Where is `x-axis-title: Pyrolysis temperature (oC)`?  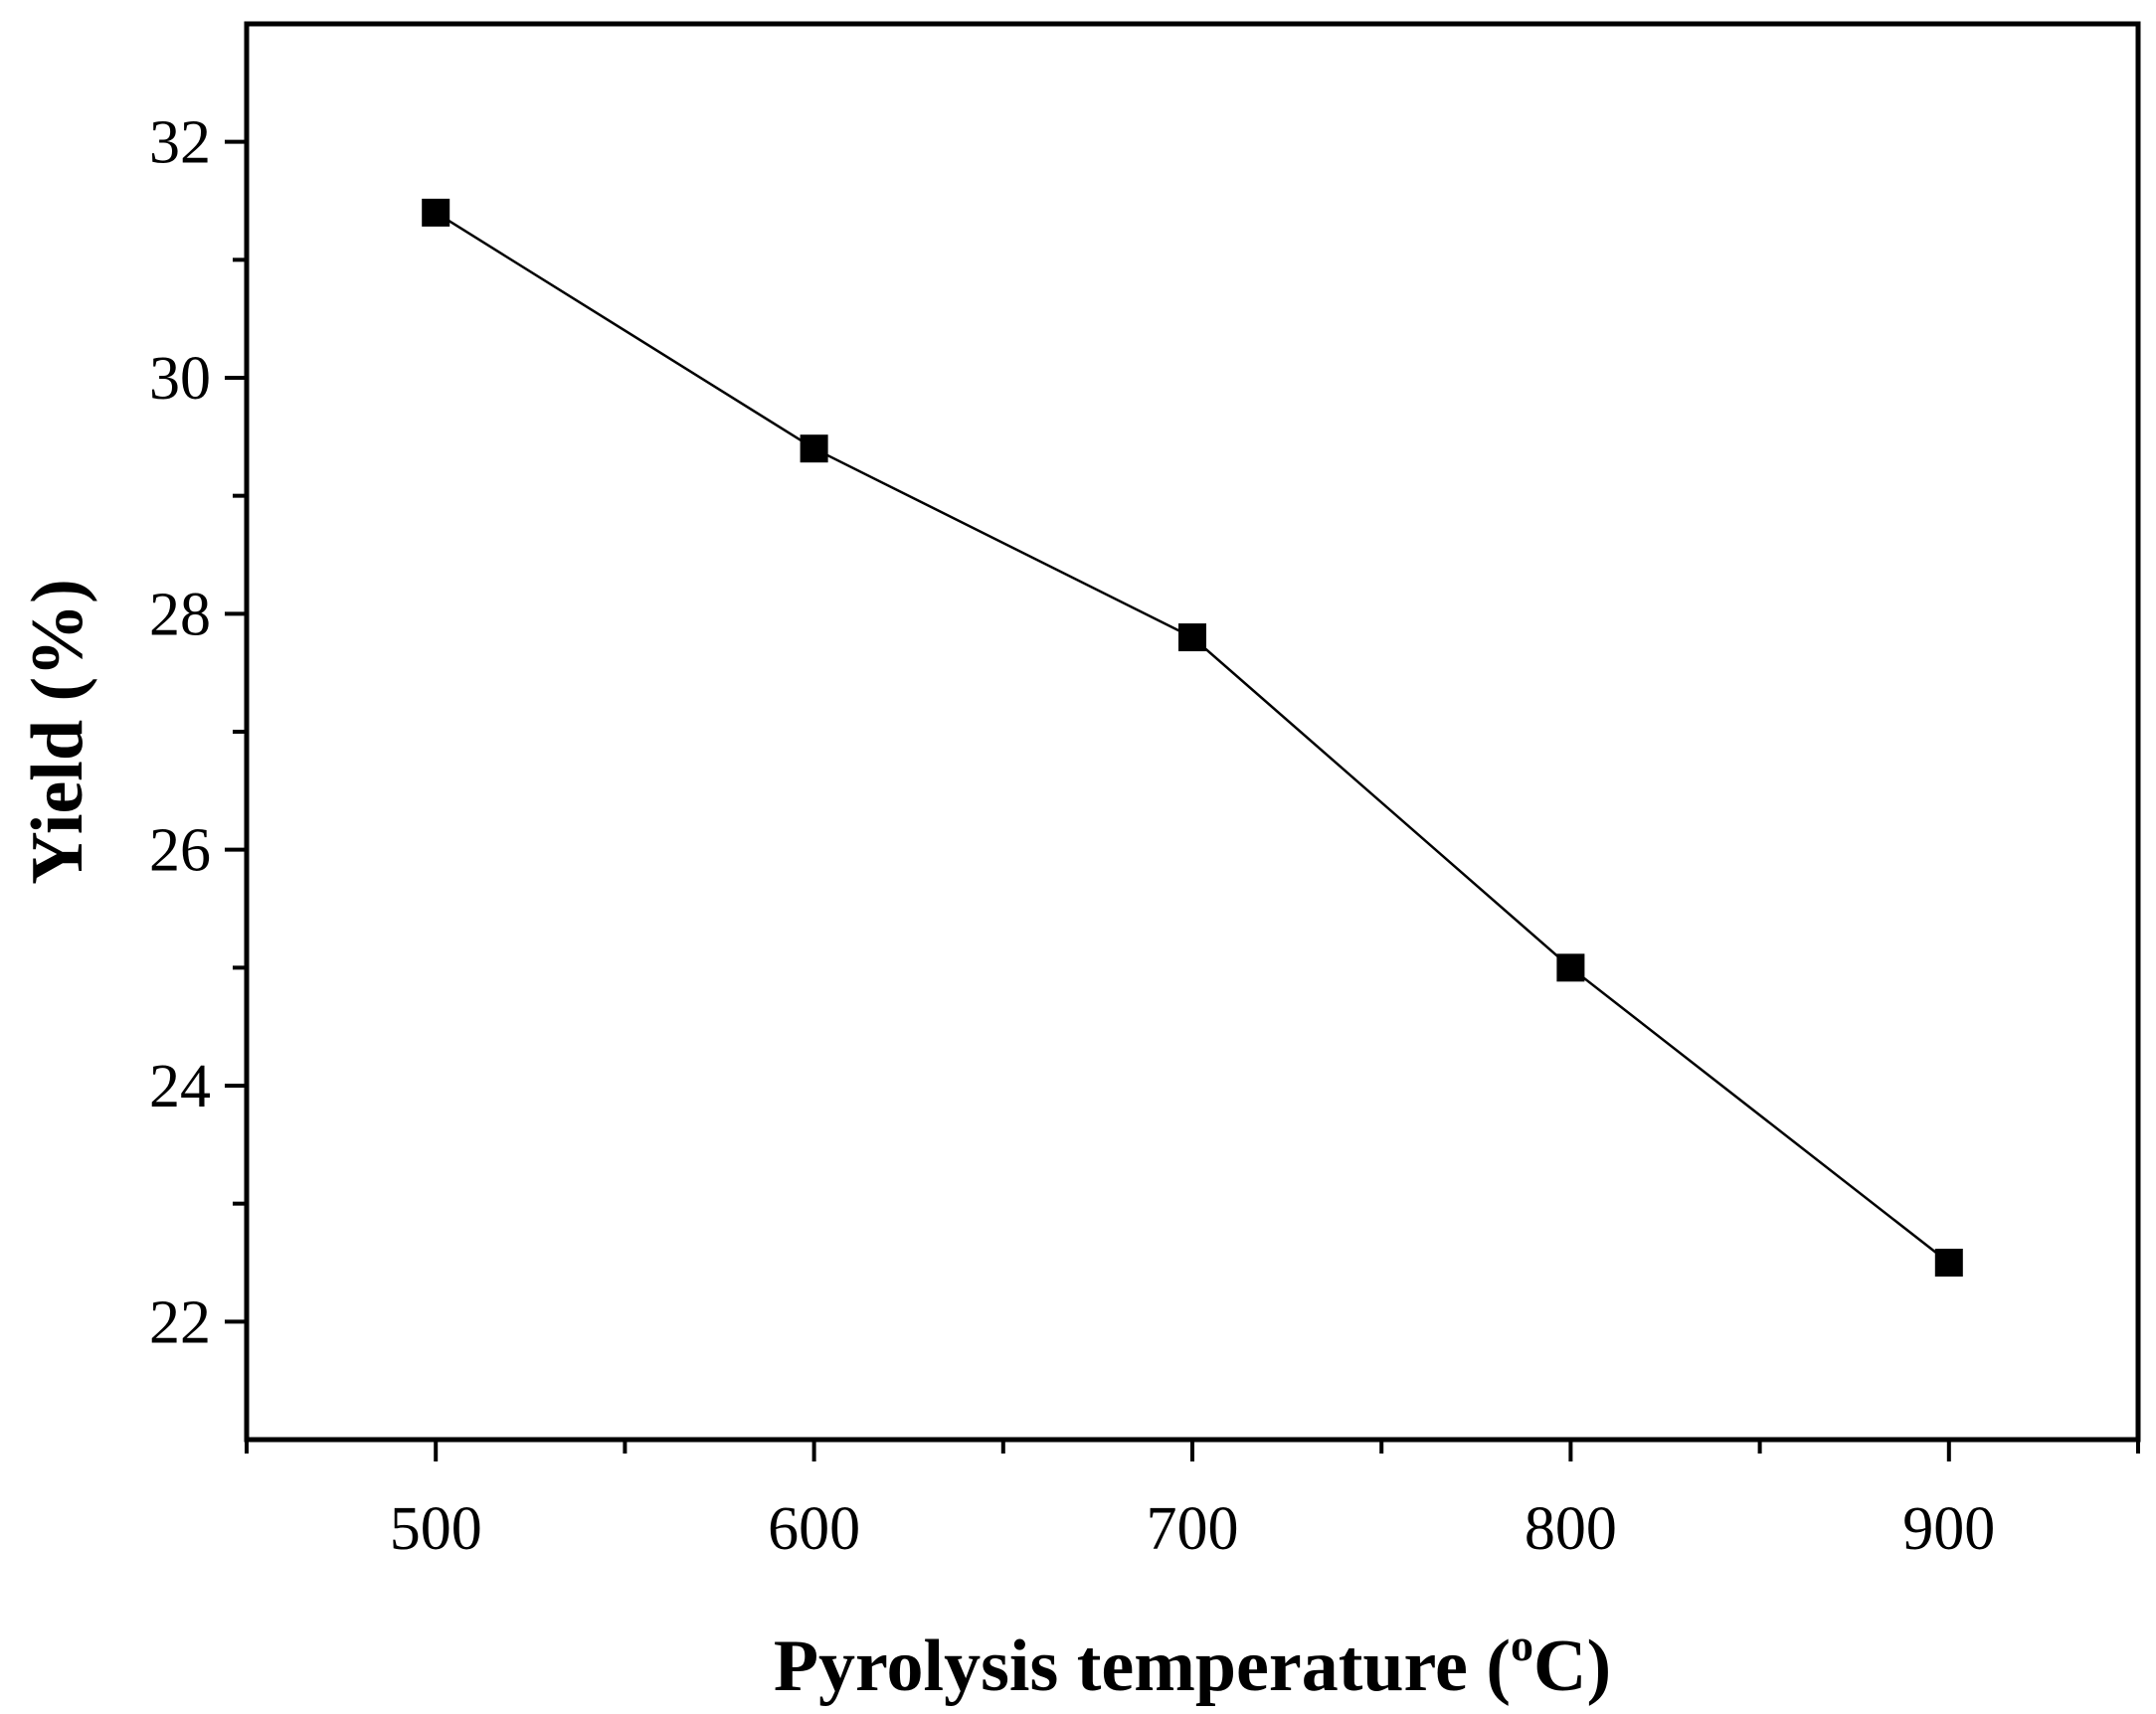 x-axis-title: Pyrolysis temperature (oC) is located at coordinates (1192, 1663).